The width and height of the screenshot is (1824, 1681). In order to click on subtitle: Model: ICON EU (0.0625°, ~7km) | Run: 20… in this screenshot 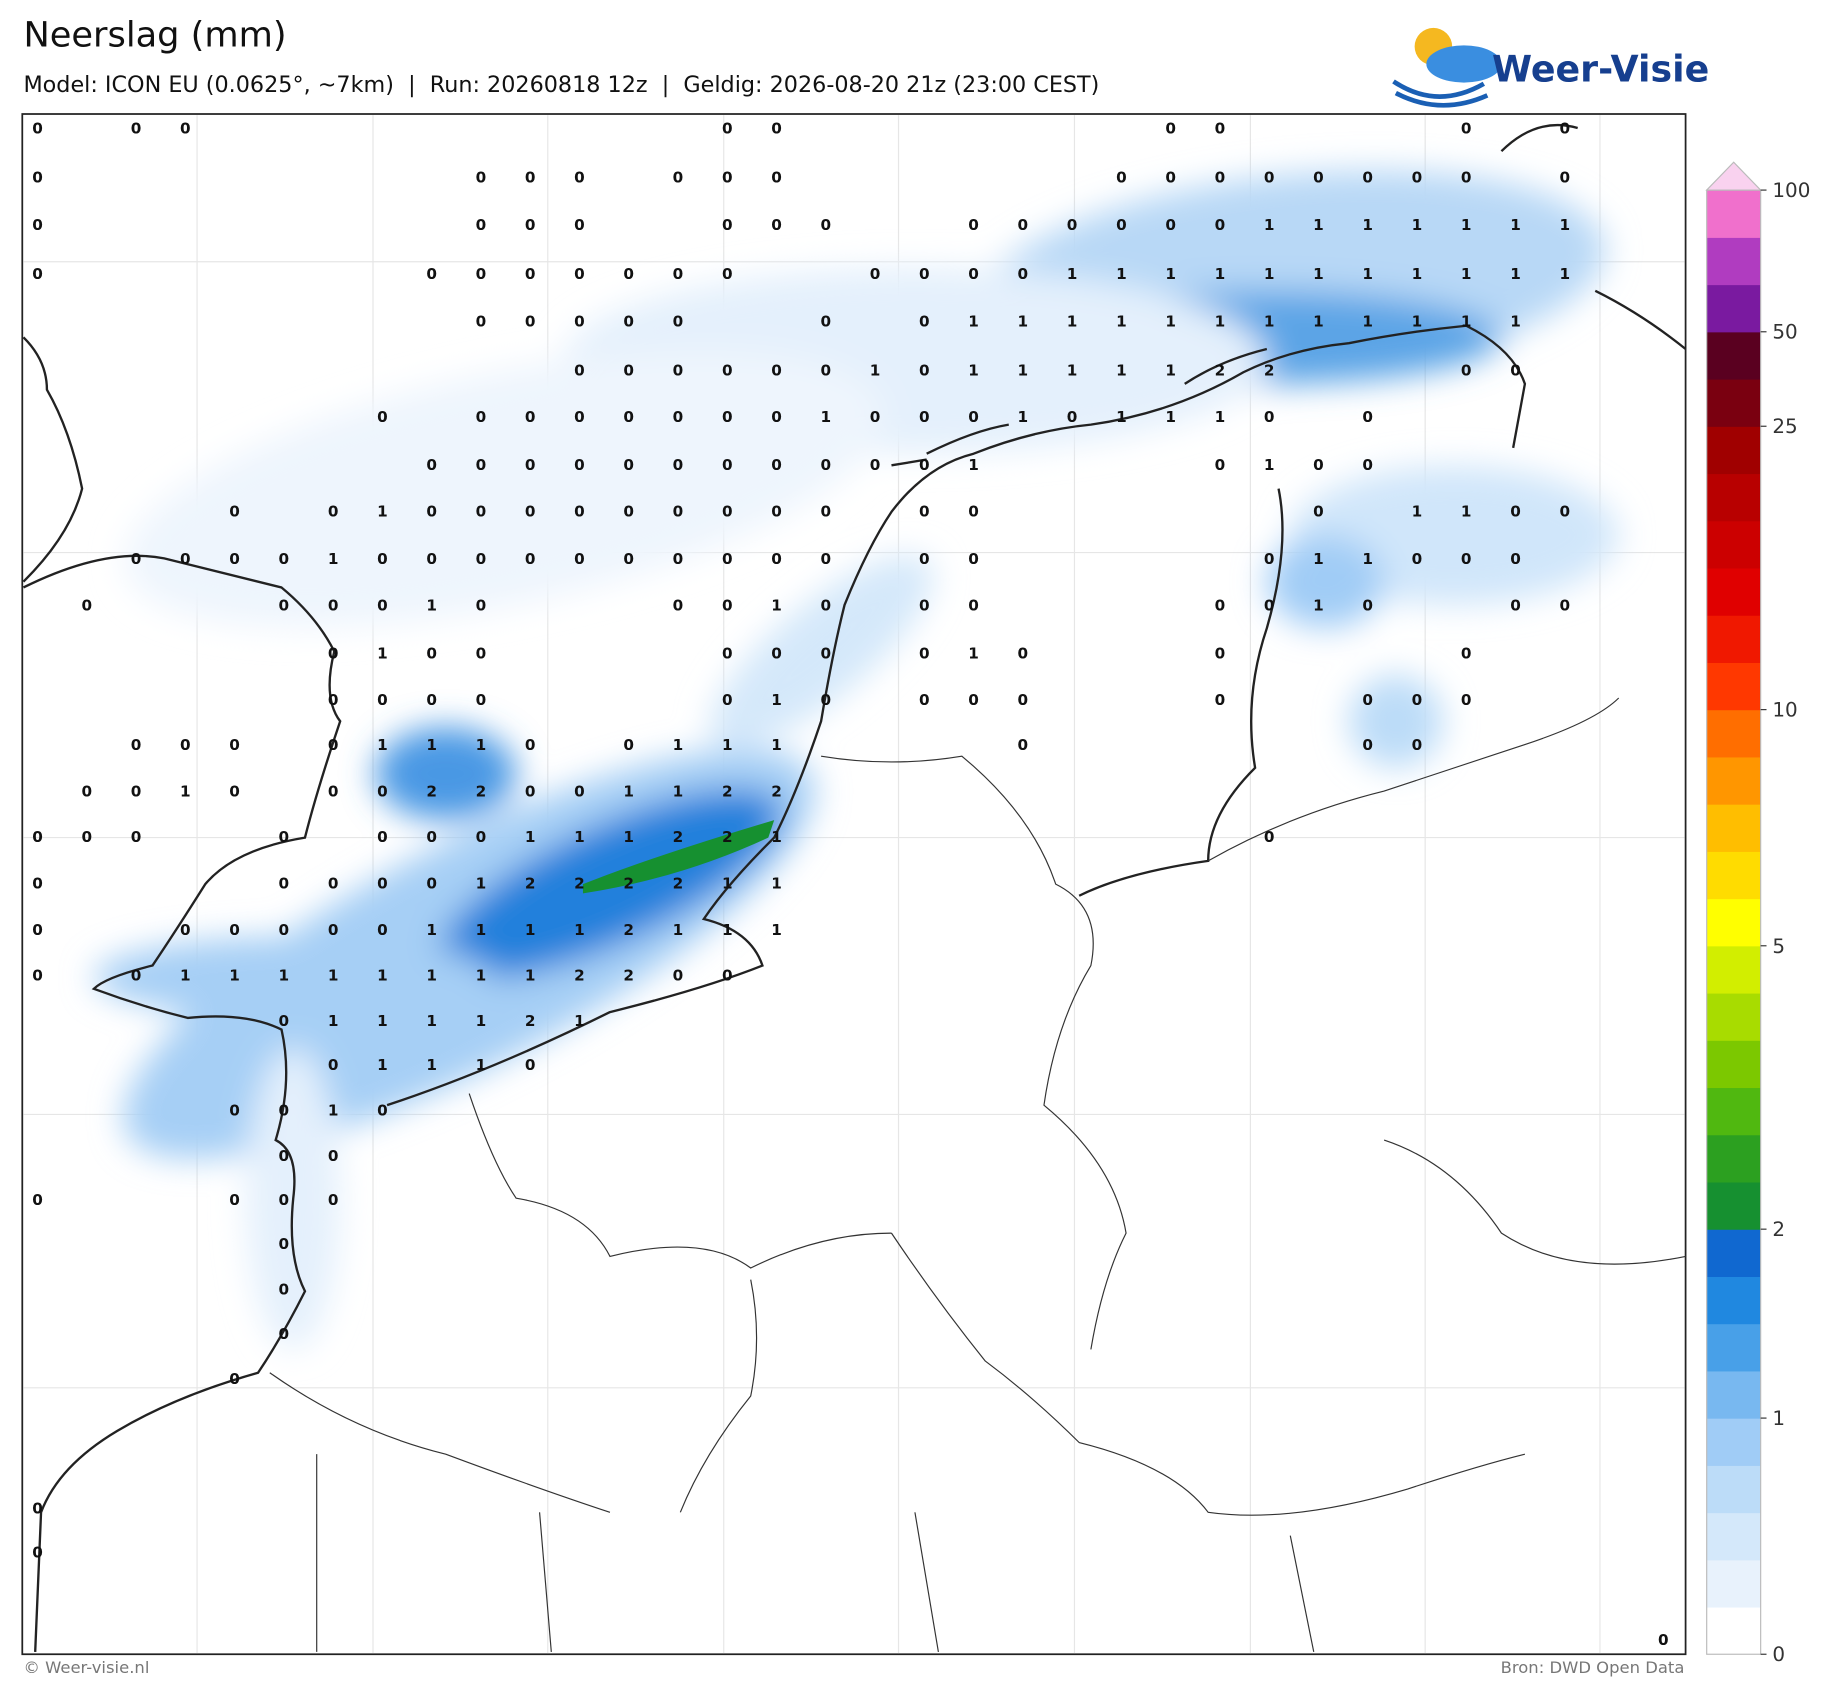, I will do `click(561, 85)`.